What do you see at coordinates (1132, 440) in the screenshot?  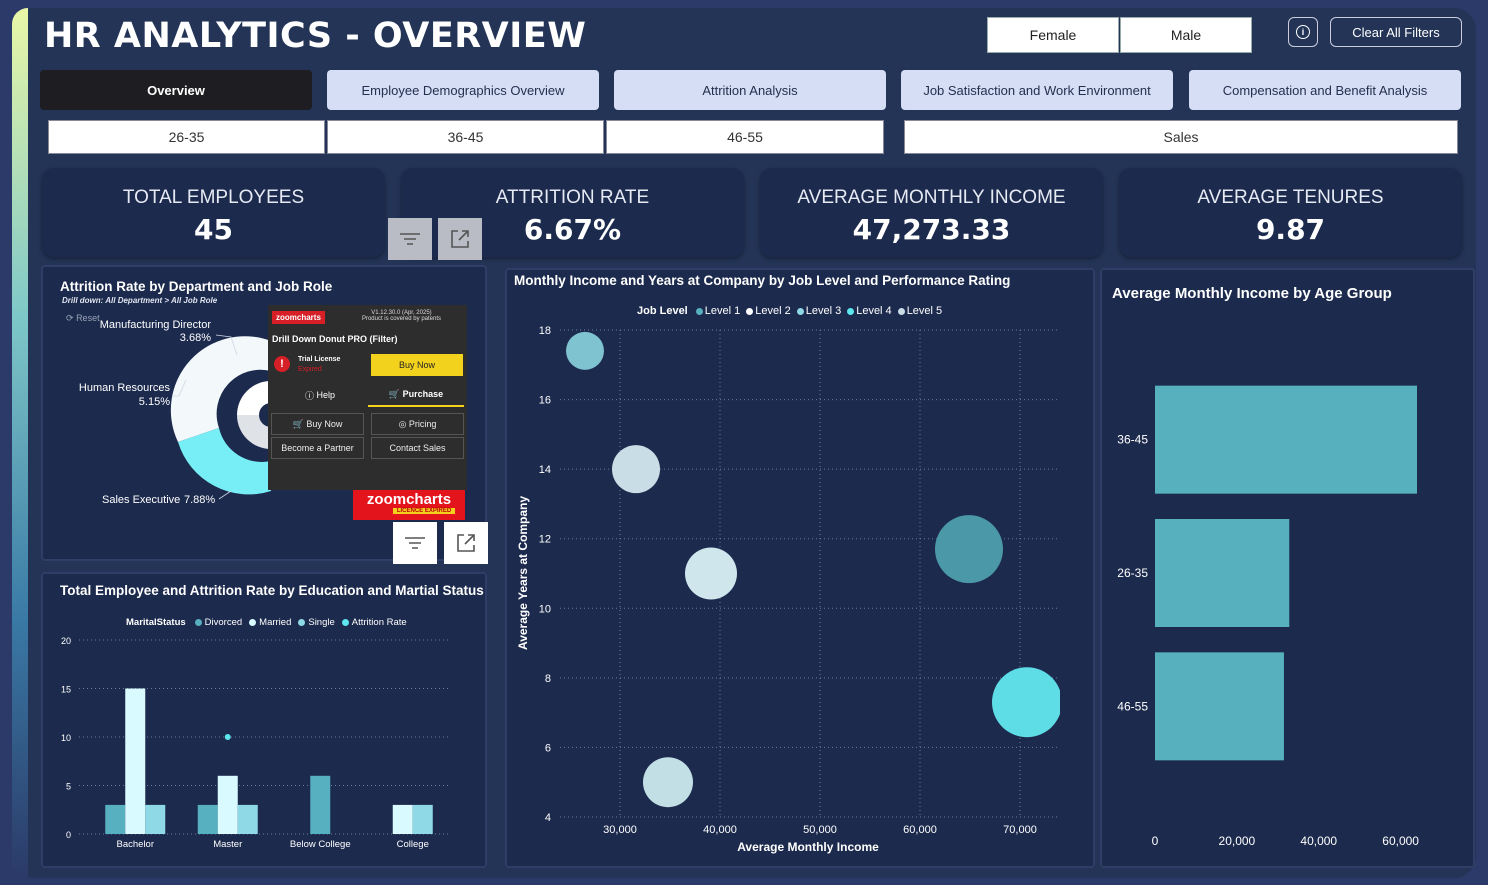 I see `y-tick-label: 36-45` at bounding box center [1132, 440].